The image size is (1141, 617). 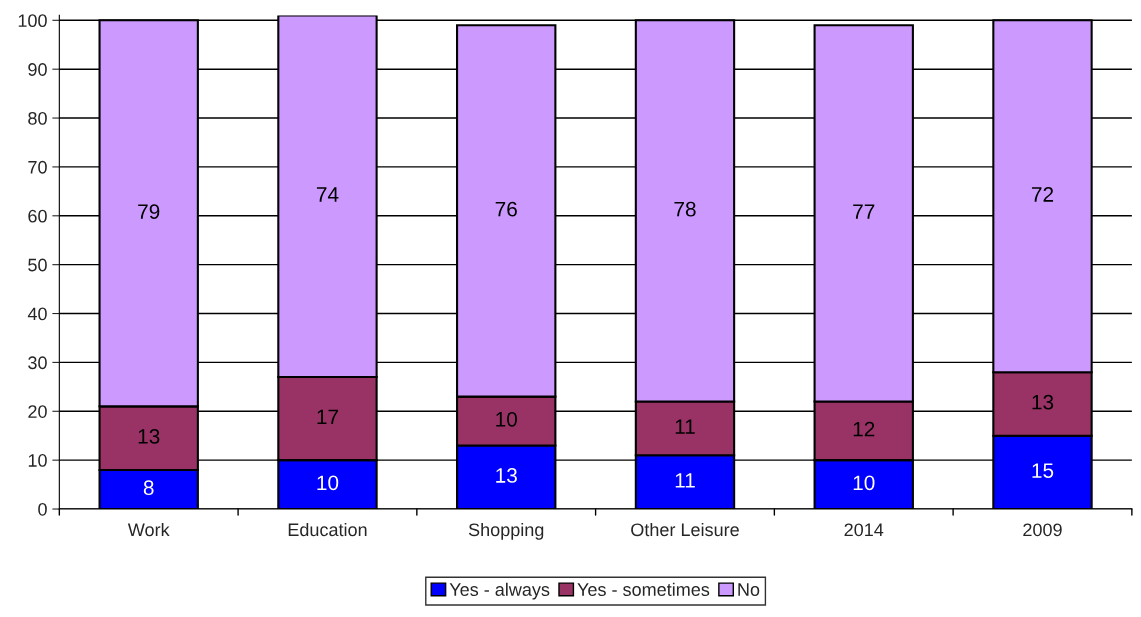 What do you see at coordinates (506, 209) in the screenshot?
I see `data-label: 76` at bounding box center [506, 209].